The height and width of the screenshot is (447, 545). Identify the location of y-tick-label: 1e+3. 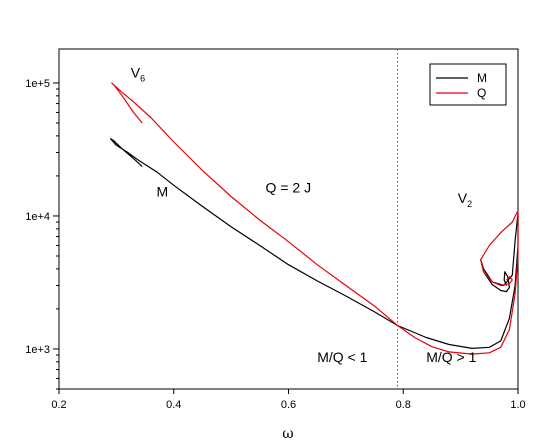
(37, 350).